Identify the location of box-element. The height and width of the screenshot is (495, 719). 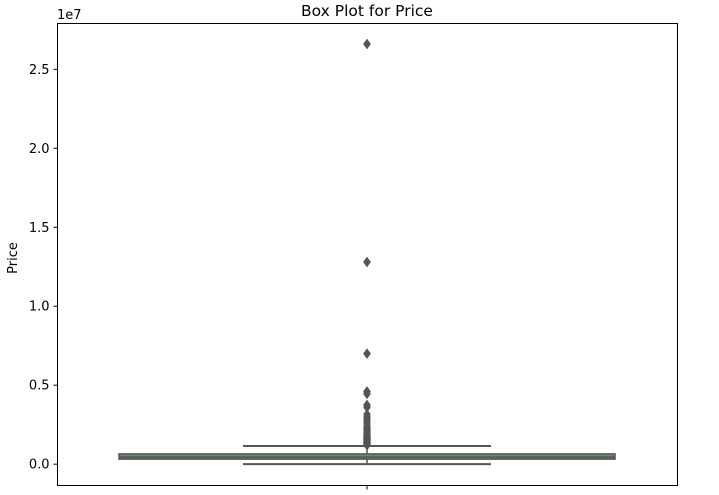
(367, 455).